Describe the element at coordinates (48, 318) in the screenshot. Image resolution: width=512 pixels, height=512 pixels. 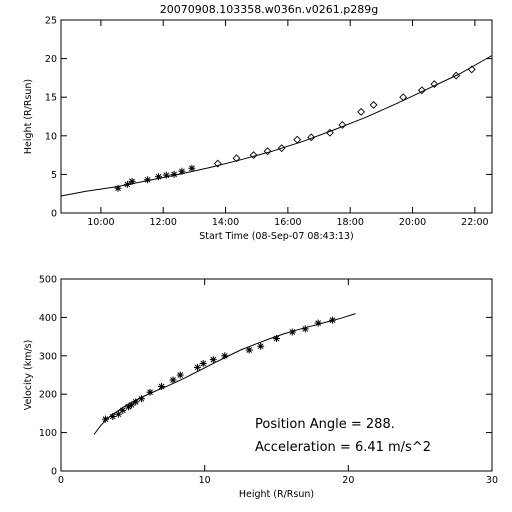
I see `y-tick-label: 400` at that location.